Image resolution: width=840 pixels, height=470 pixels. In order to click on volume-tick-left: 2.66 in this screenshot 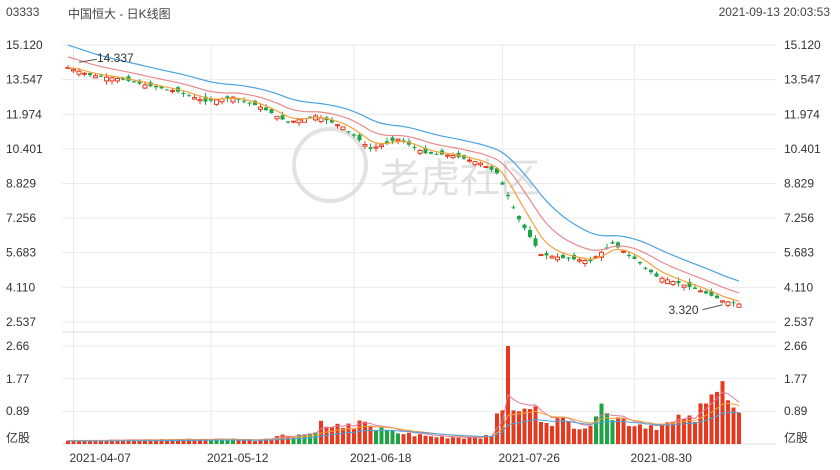, I will do `click(18, 346)`.